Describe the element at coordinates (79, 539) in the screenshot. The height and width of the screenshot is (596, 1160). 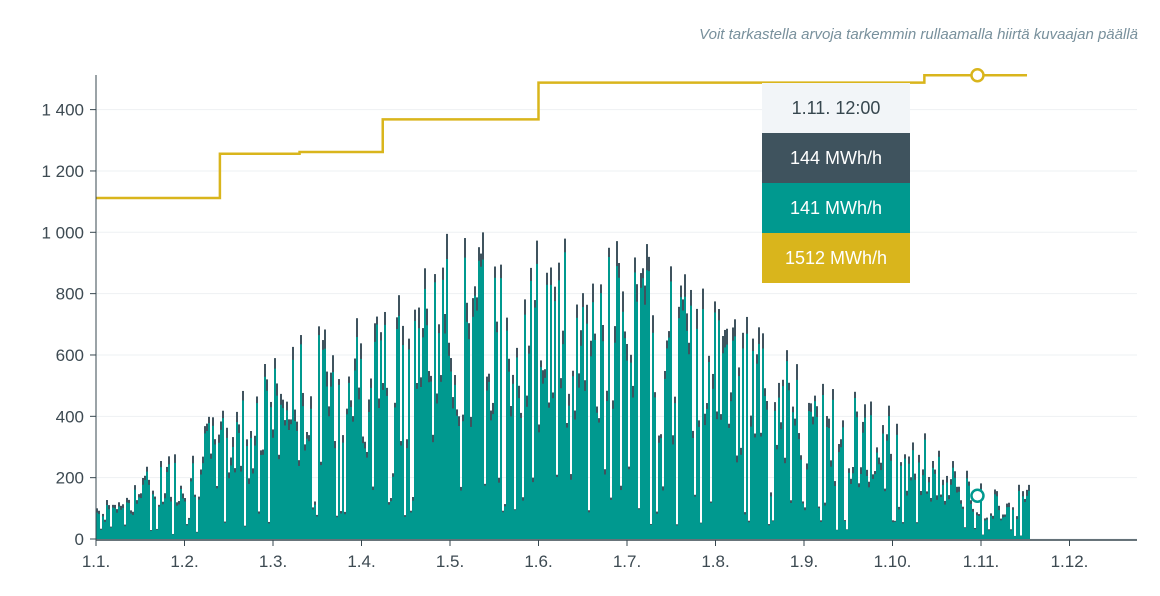
I see `y-tick-label: 0` at that location.